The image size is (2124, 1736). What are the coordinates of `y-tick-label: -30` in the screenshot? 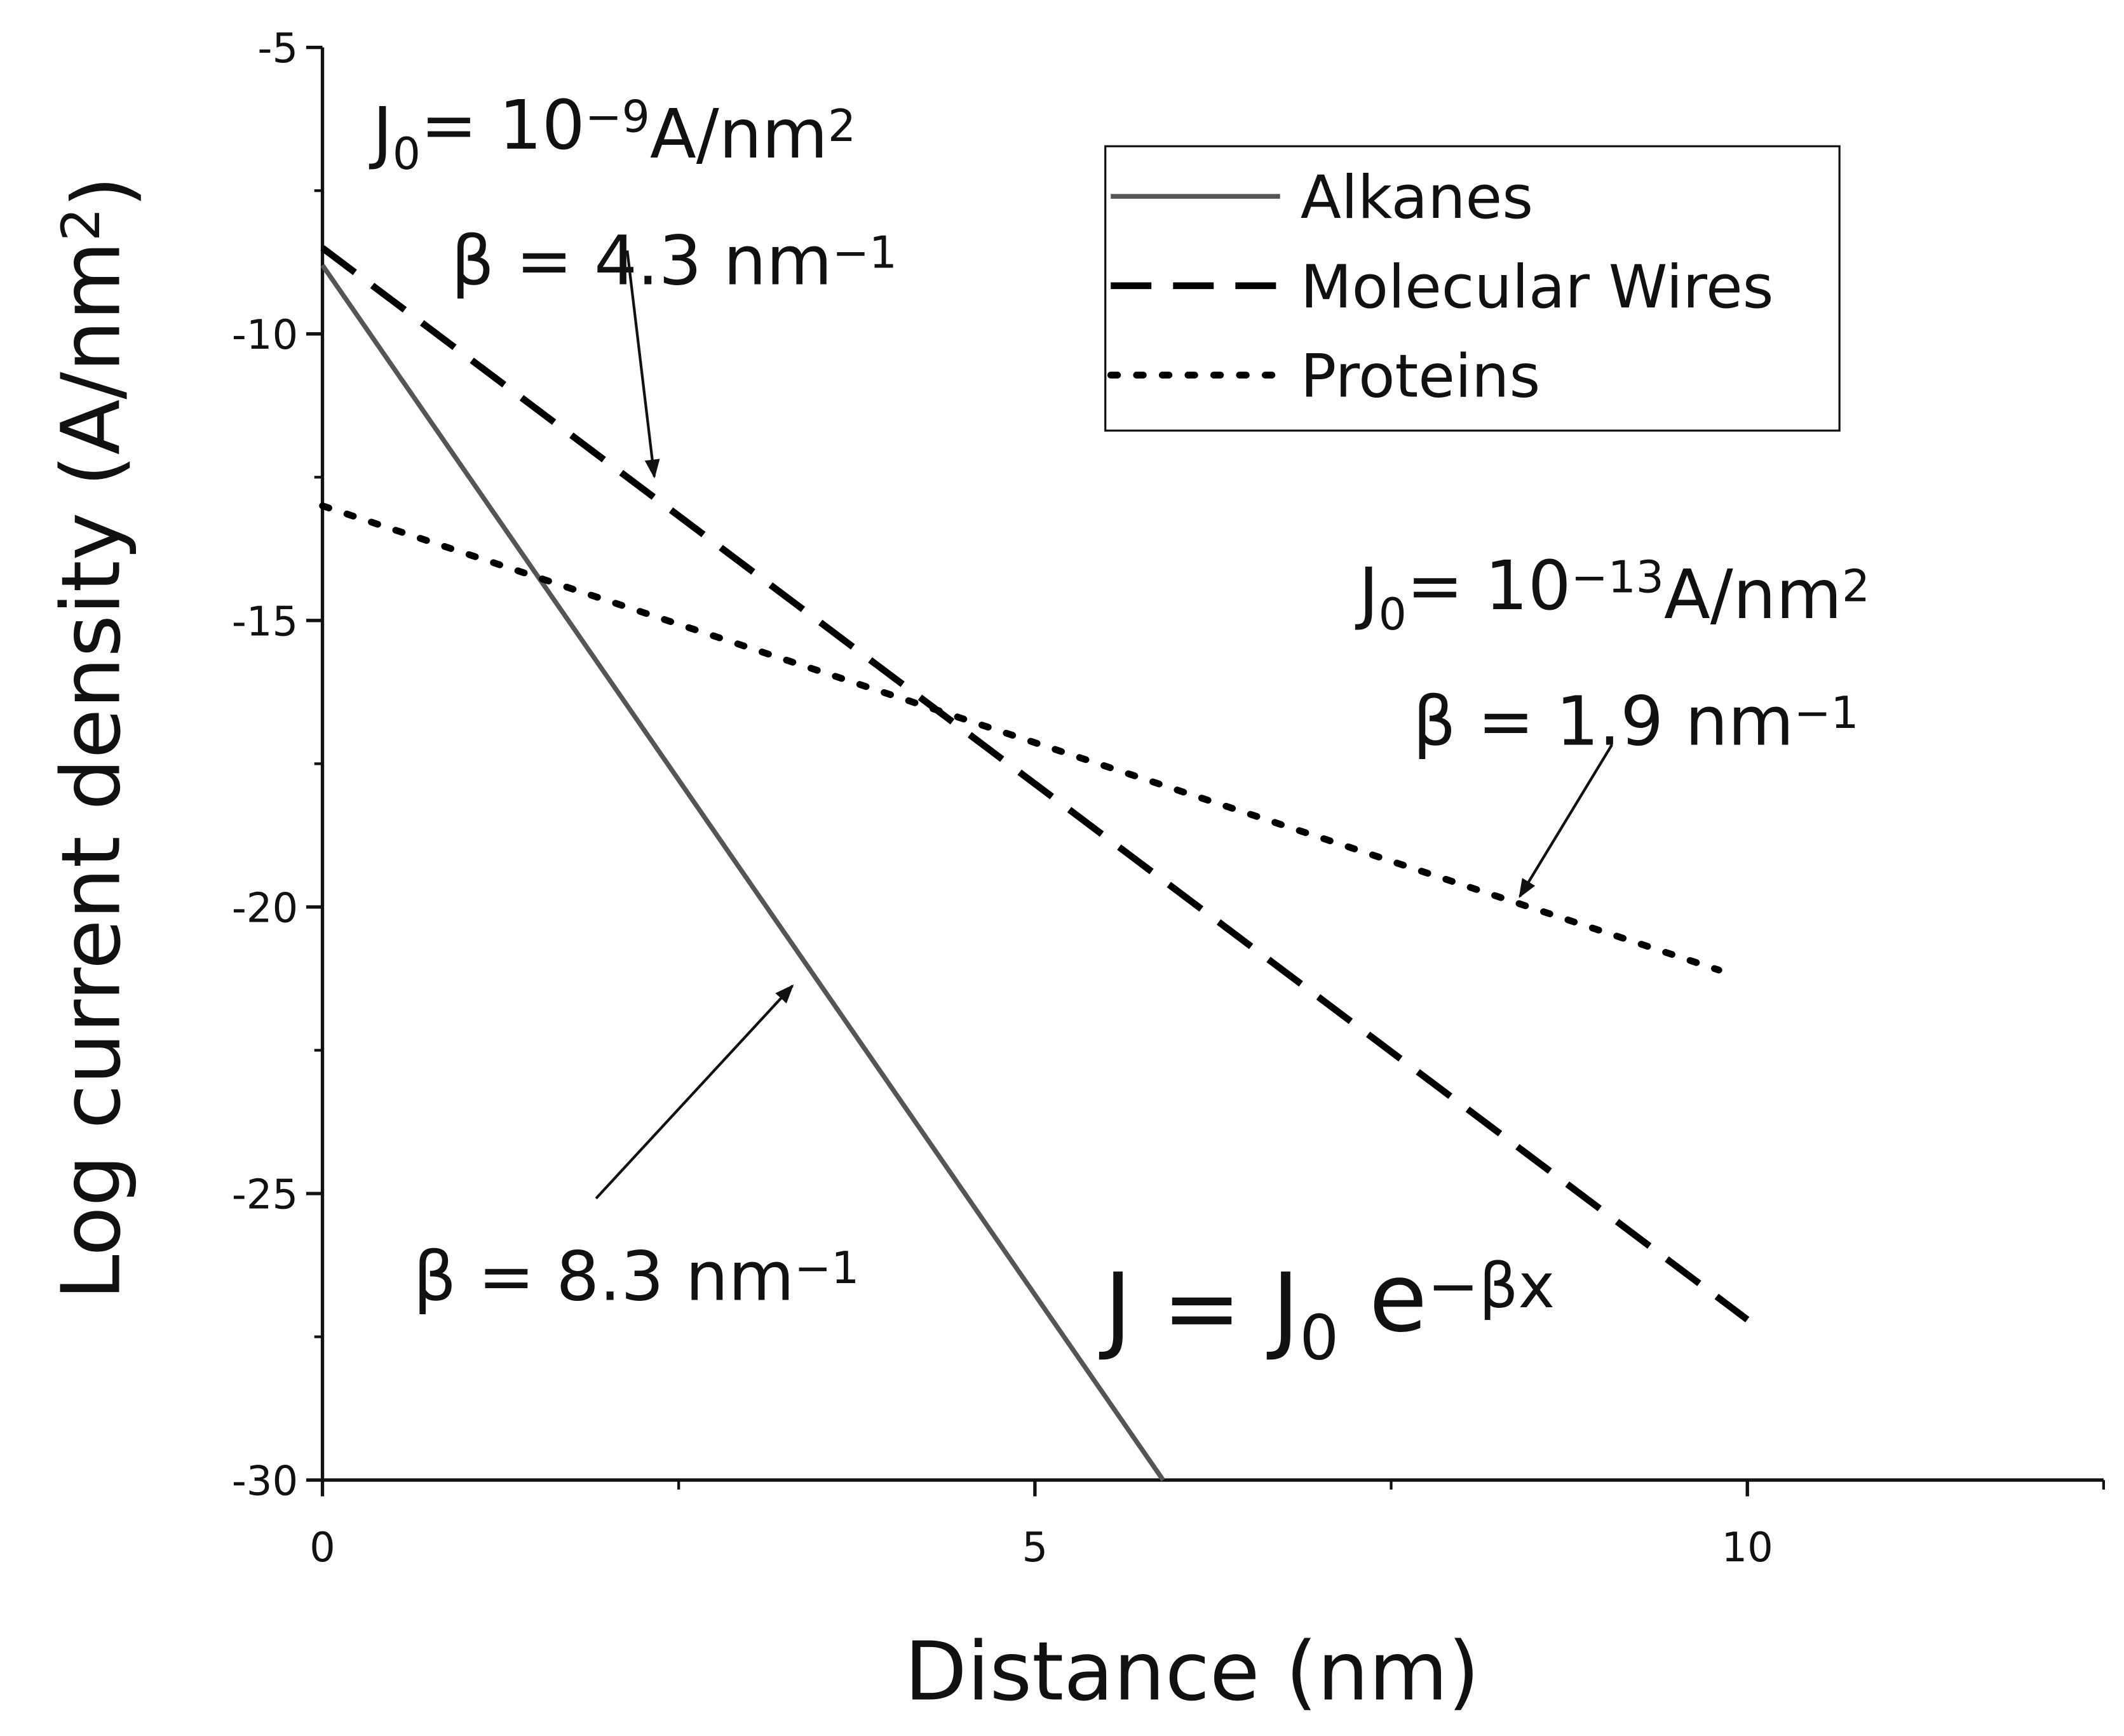 It's located at (265, 1481).